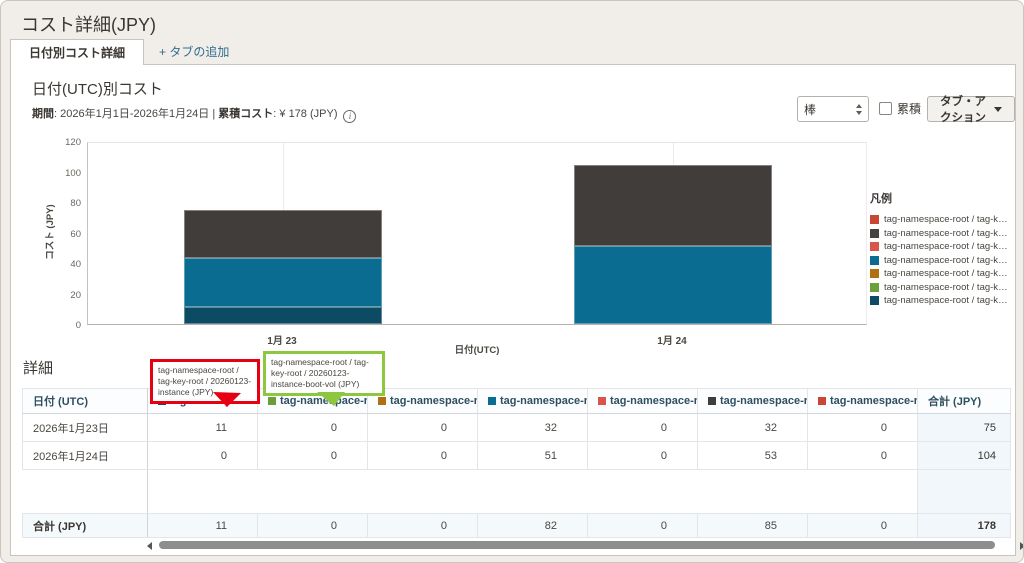  I want to click on table-empty-space, so click(516, 491).